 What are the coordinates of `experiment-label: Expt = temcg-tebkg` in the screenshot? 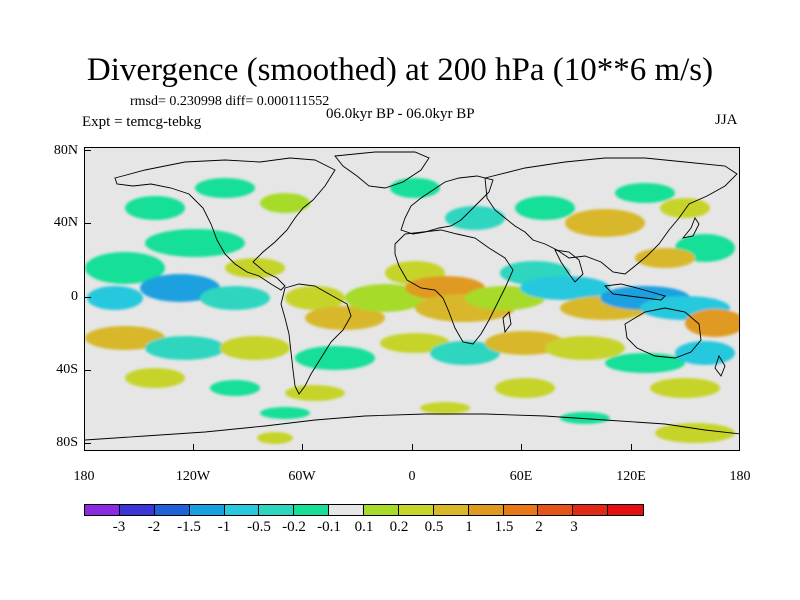 It's located at (142, 122).